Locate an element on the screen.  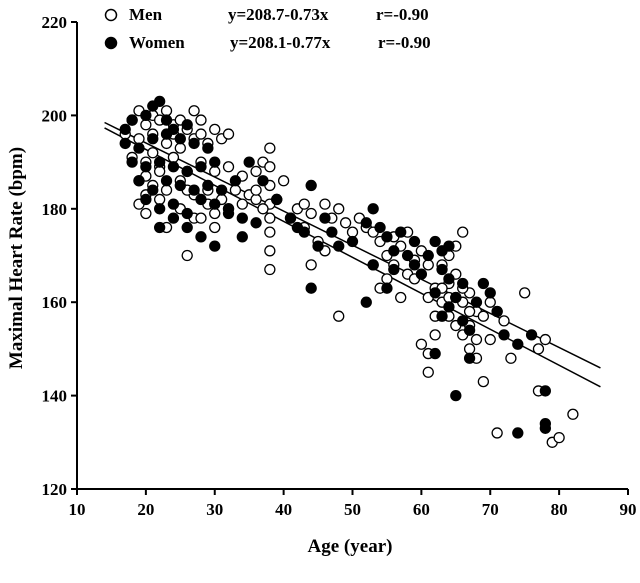
y-tick-label: 160 is located at coordinates (55, 302).